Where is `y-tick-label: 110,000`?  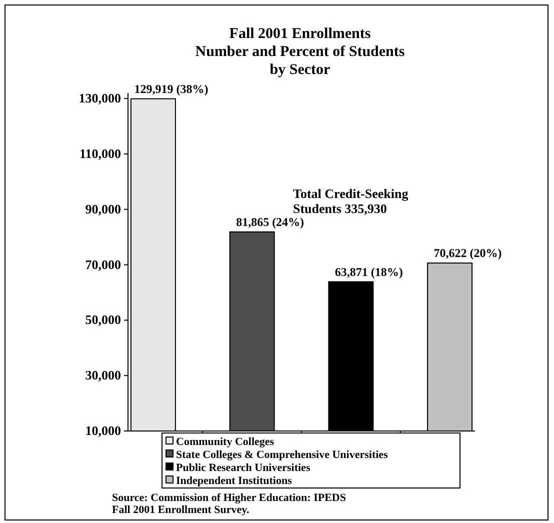
y-tick-label: 110,000 is located at coordinates (100, 153).